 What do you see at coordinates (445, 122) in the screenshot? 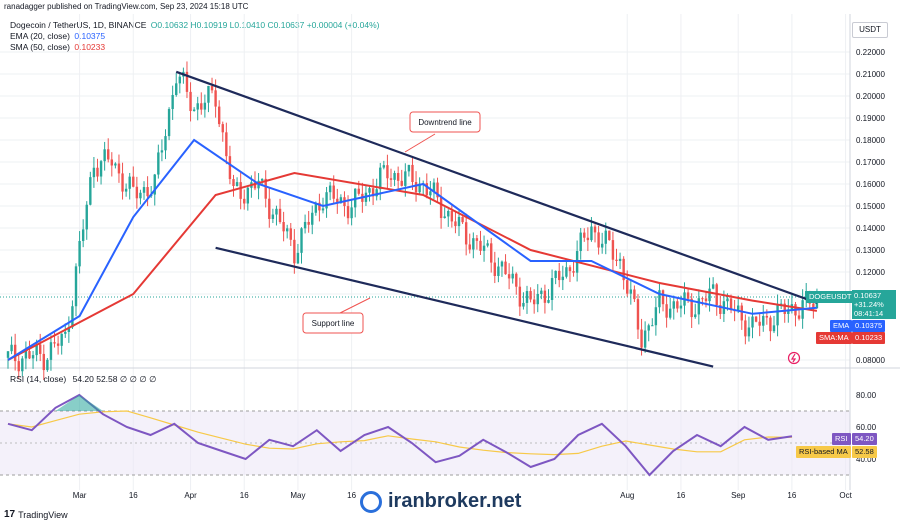
I see `downtrend-callout` at bounding box center [445, 122].